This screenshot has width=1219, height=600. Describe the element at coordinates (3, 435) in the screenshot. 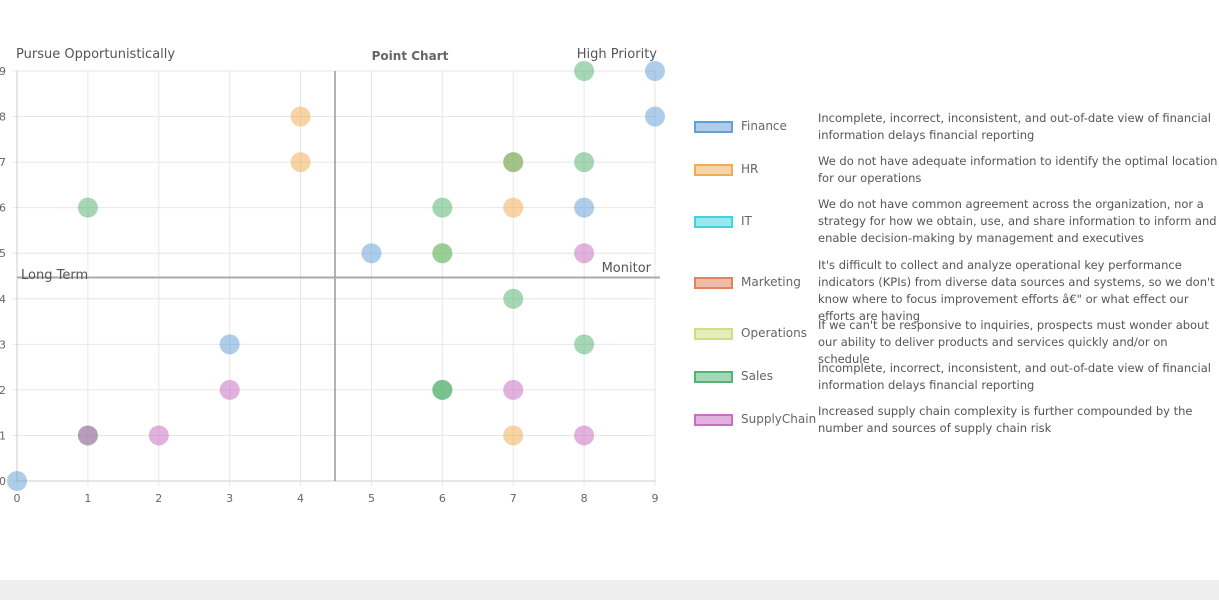

I see `y-tick-label: 1` at that location.